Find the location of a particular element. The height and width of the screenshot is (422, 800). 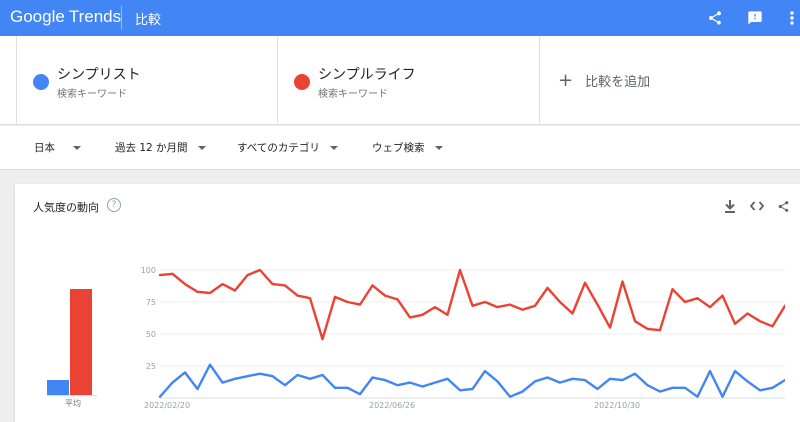

period-dropdown: 過去 12 か月間 is located at coordinates (160, 147).